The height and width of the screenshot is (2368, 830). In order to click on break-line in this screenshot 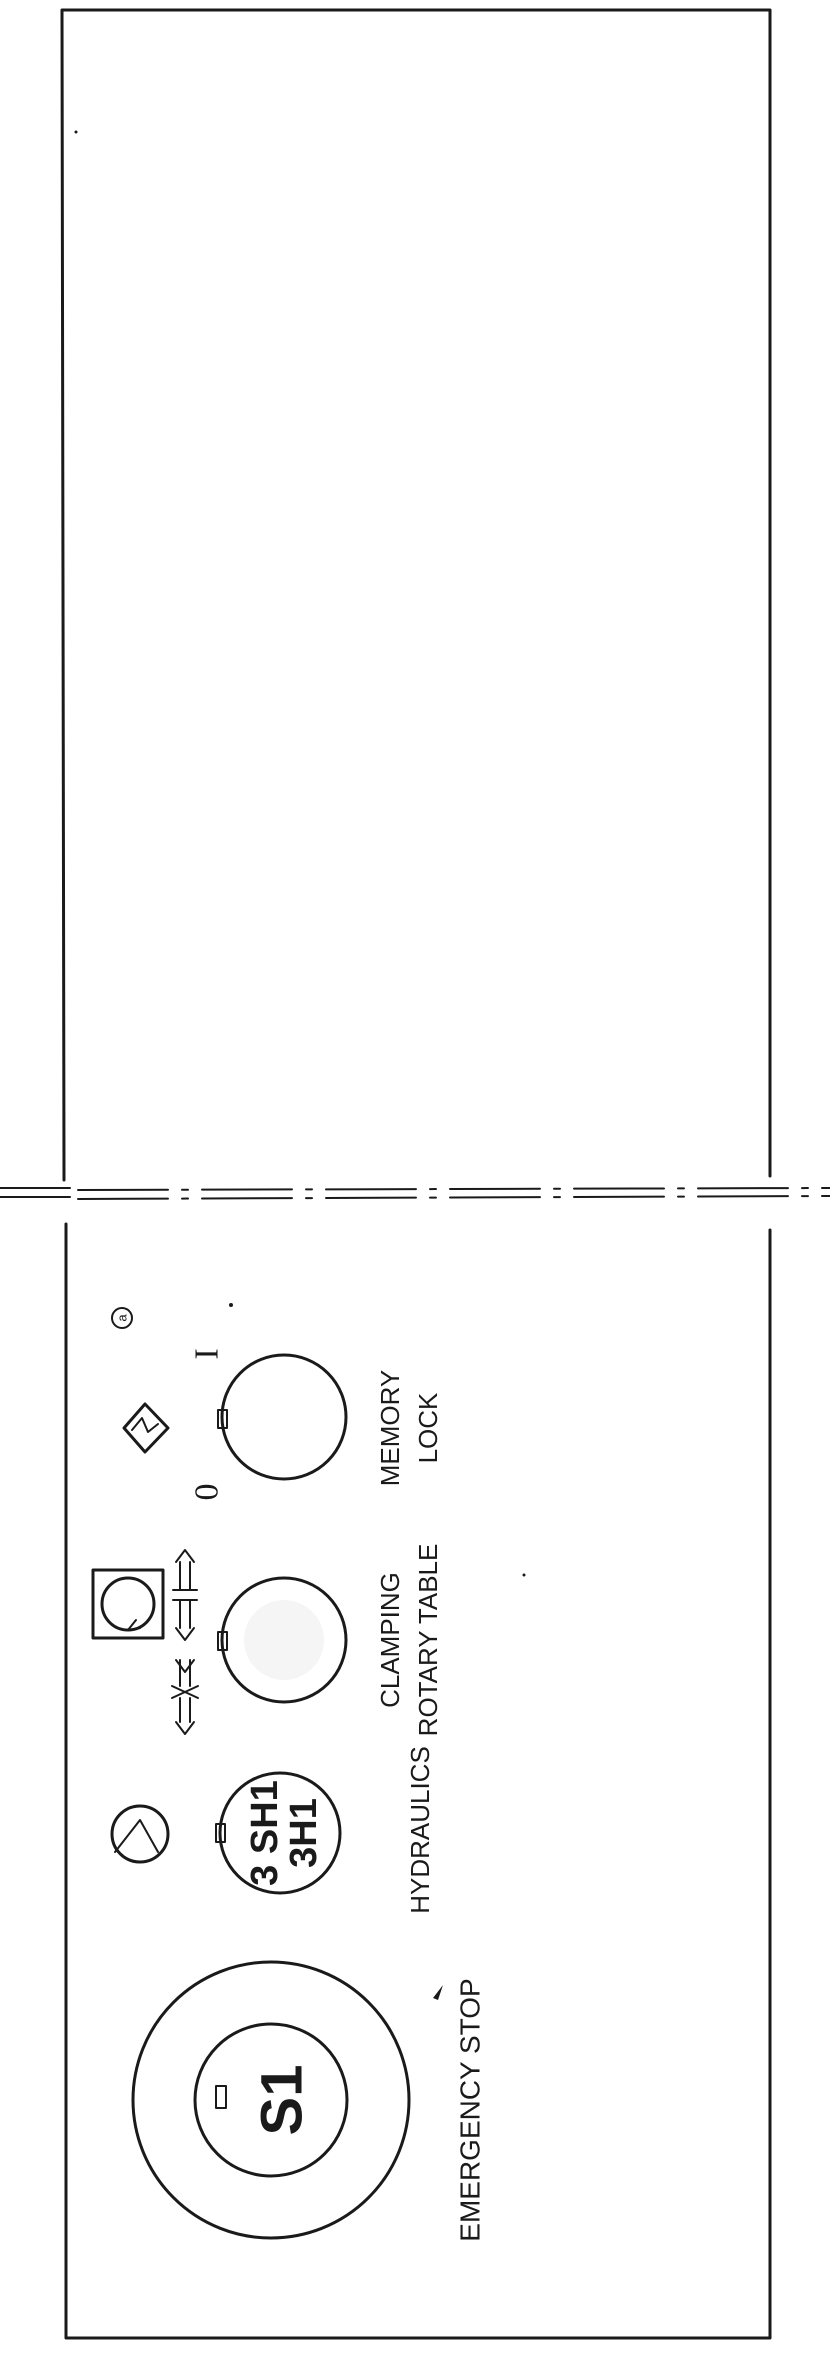, I will do `click(415, 1193)`.